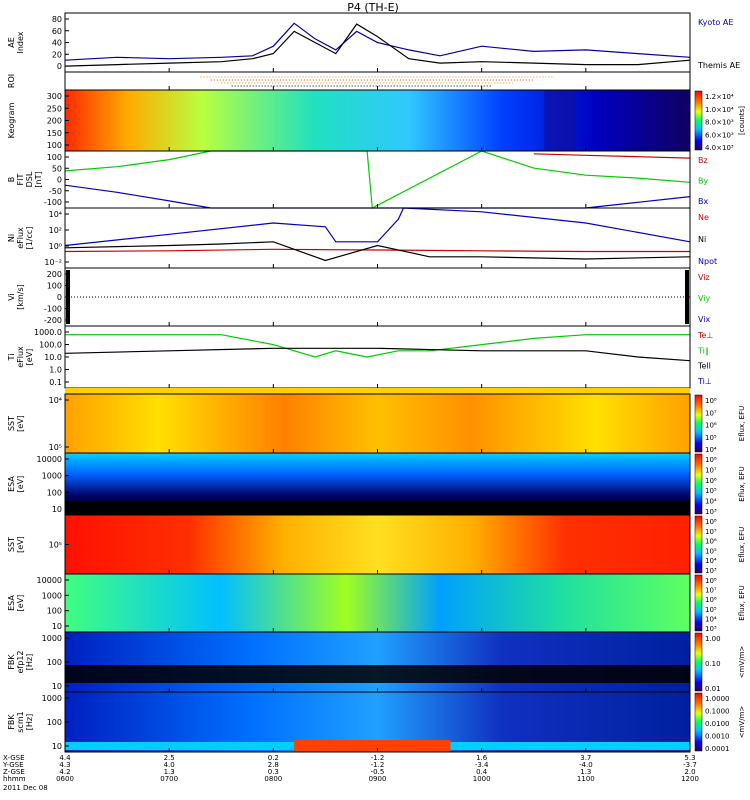  Describe the element at coordinates (55, 447) in the screenshot. I see `ytick-label: 10⁵` at that location.